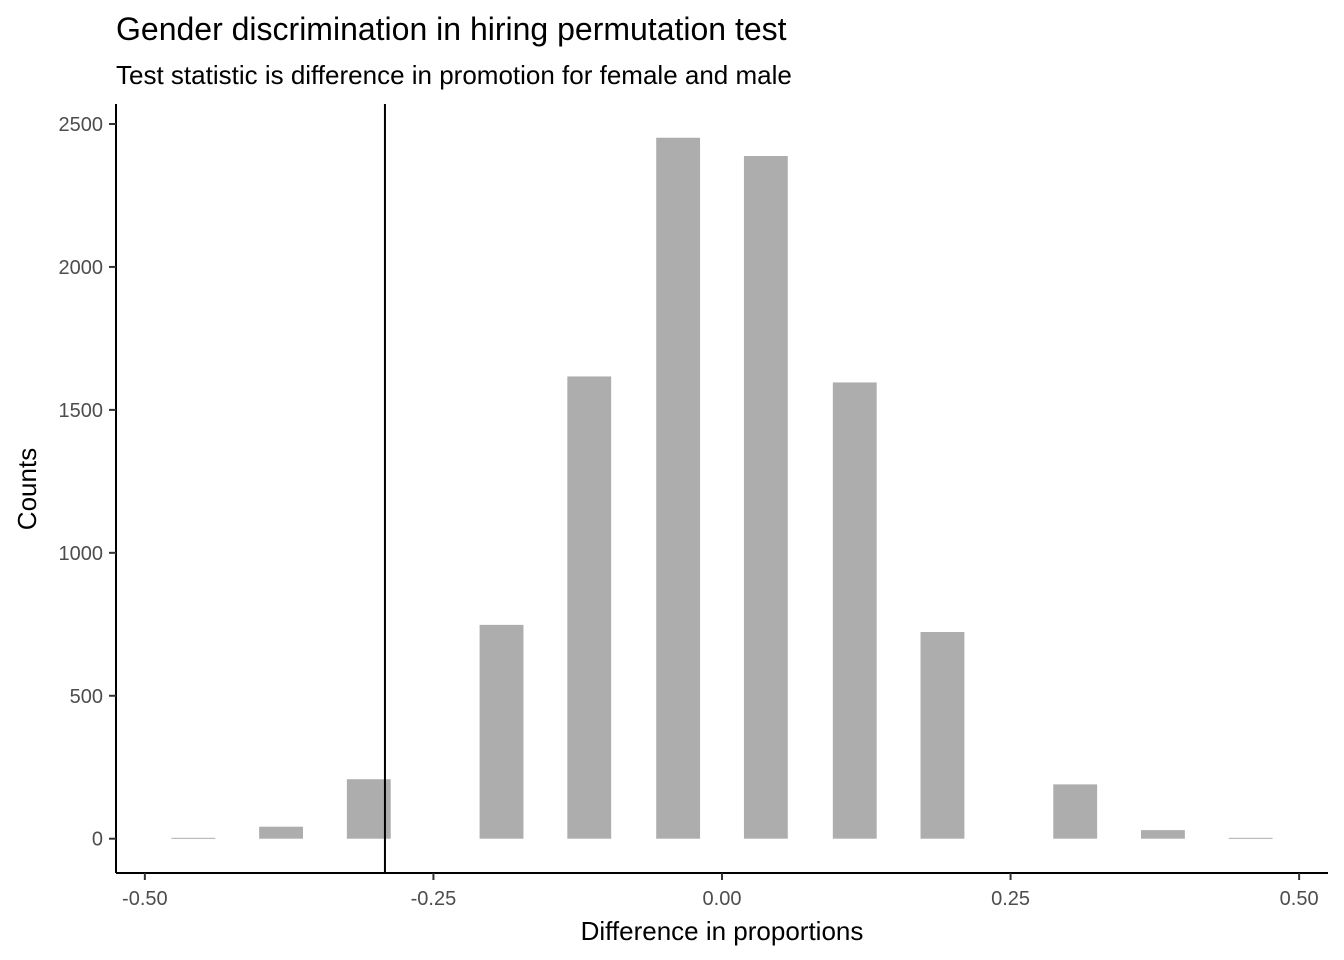 Image resolution: width=1344 pixels, height=960 pixels. I want to click on x-tick-label: 0.00, so click(722, 899).